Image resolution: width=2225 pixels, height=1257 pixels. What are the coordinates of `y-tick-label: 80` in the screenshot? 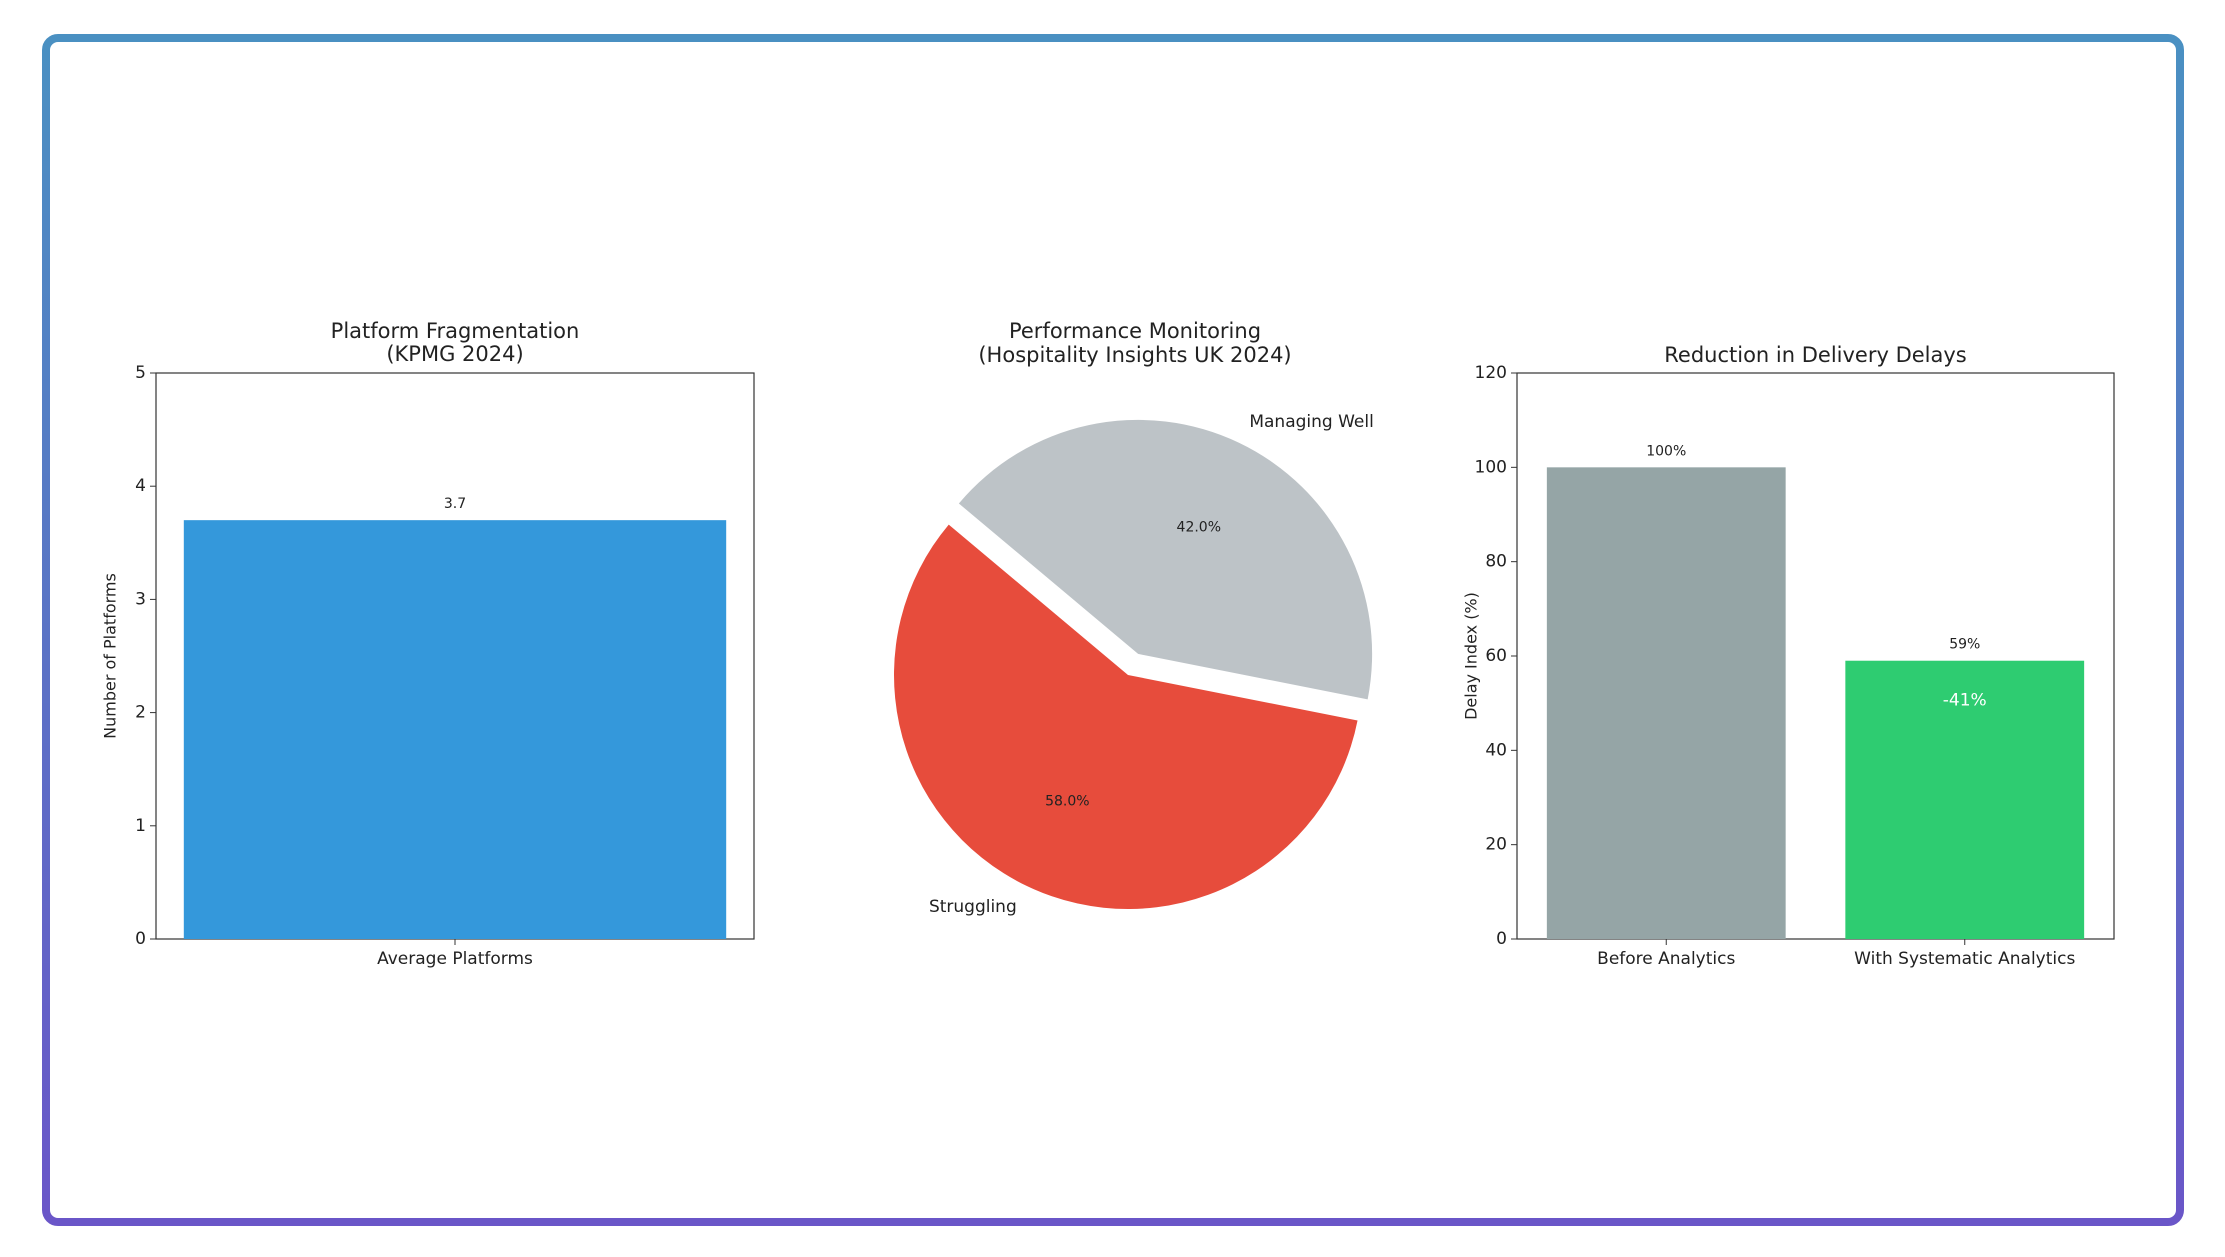 It's located at (1496, 562).